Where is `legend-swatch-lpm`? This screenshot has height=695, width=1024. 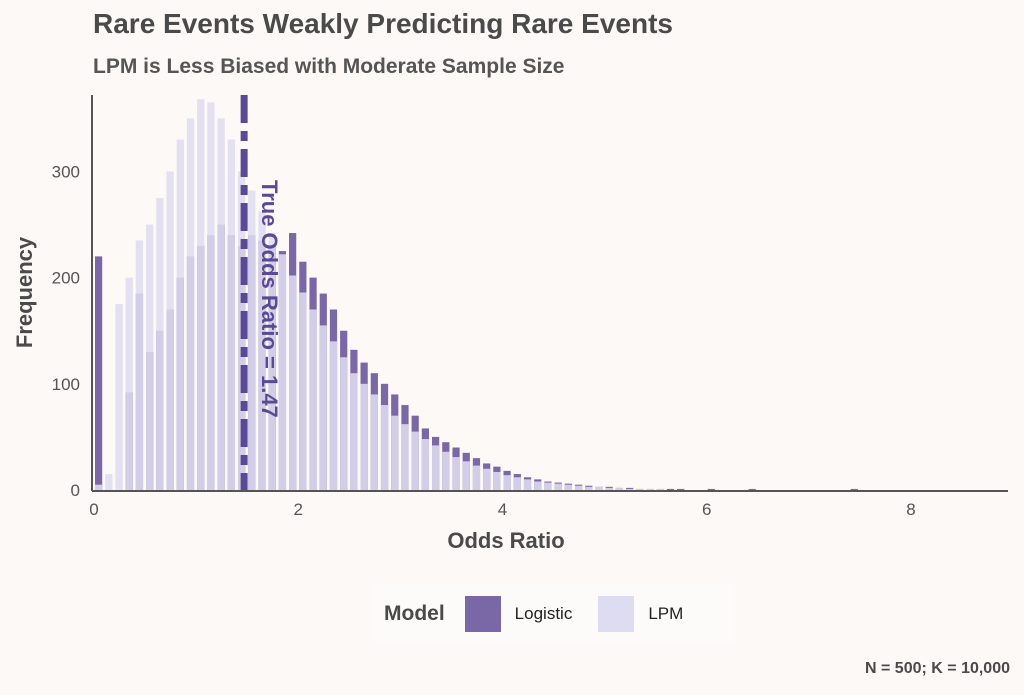
legend-swatch-lpm is located at coordinates (616, 614).